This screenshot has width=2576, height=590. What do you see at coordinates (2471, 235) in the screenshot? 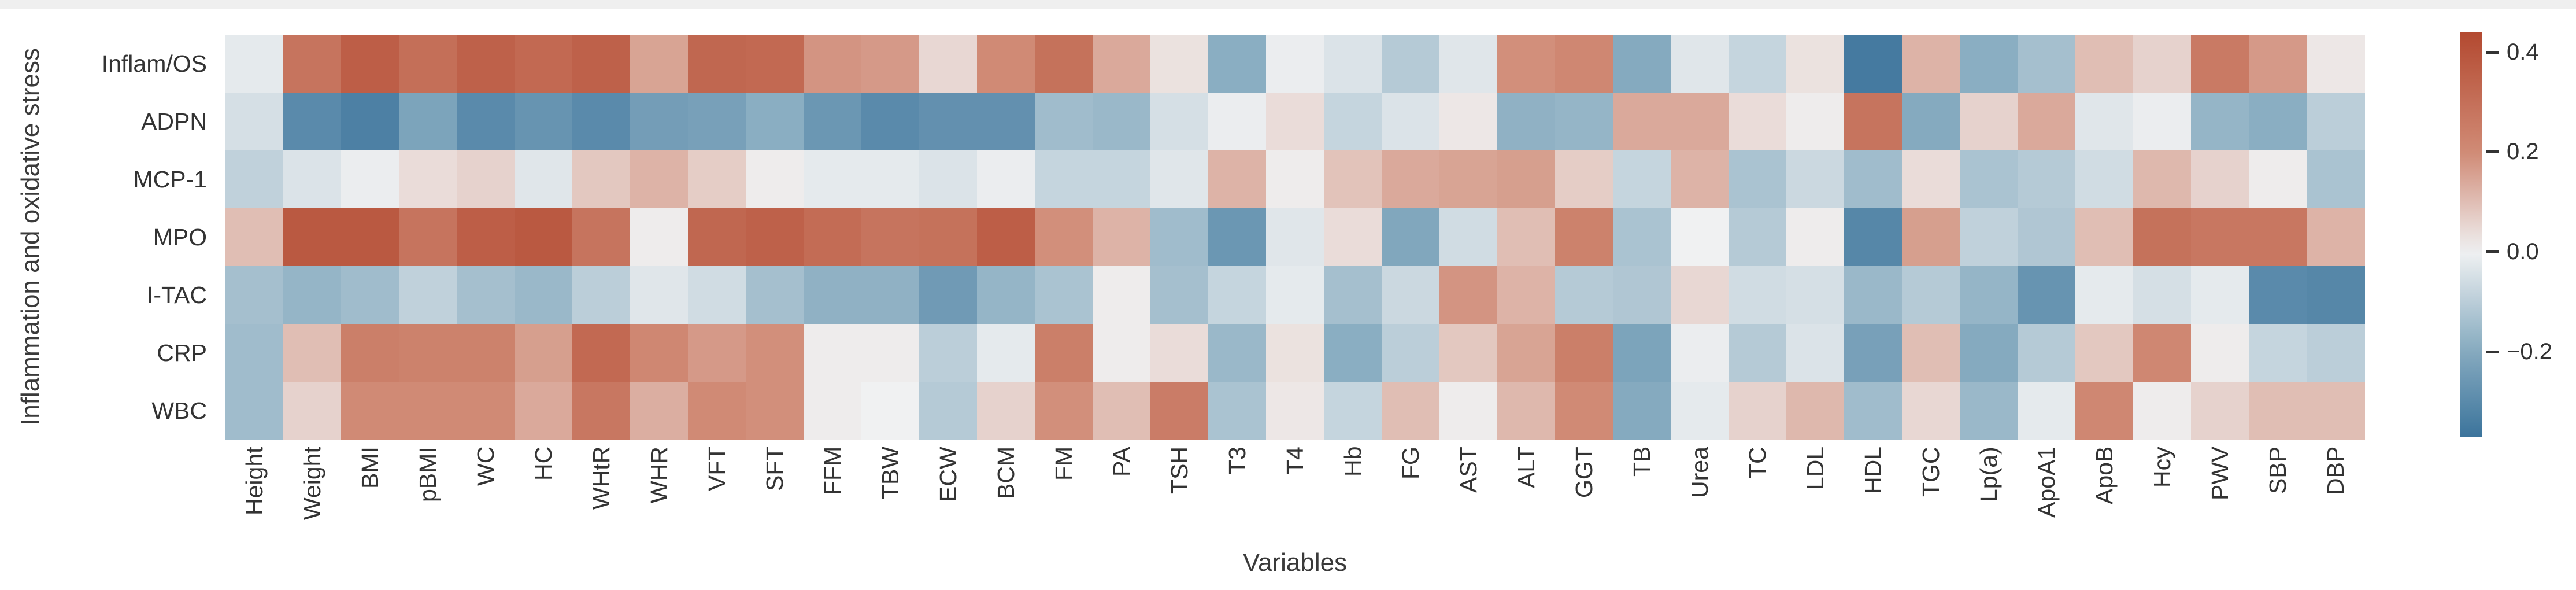
I see `colorbar-gradient` at bounding box center [2471, 235].